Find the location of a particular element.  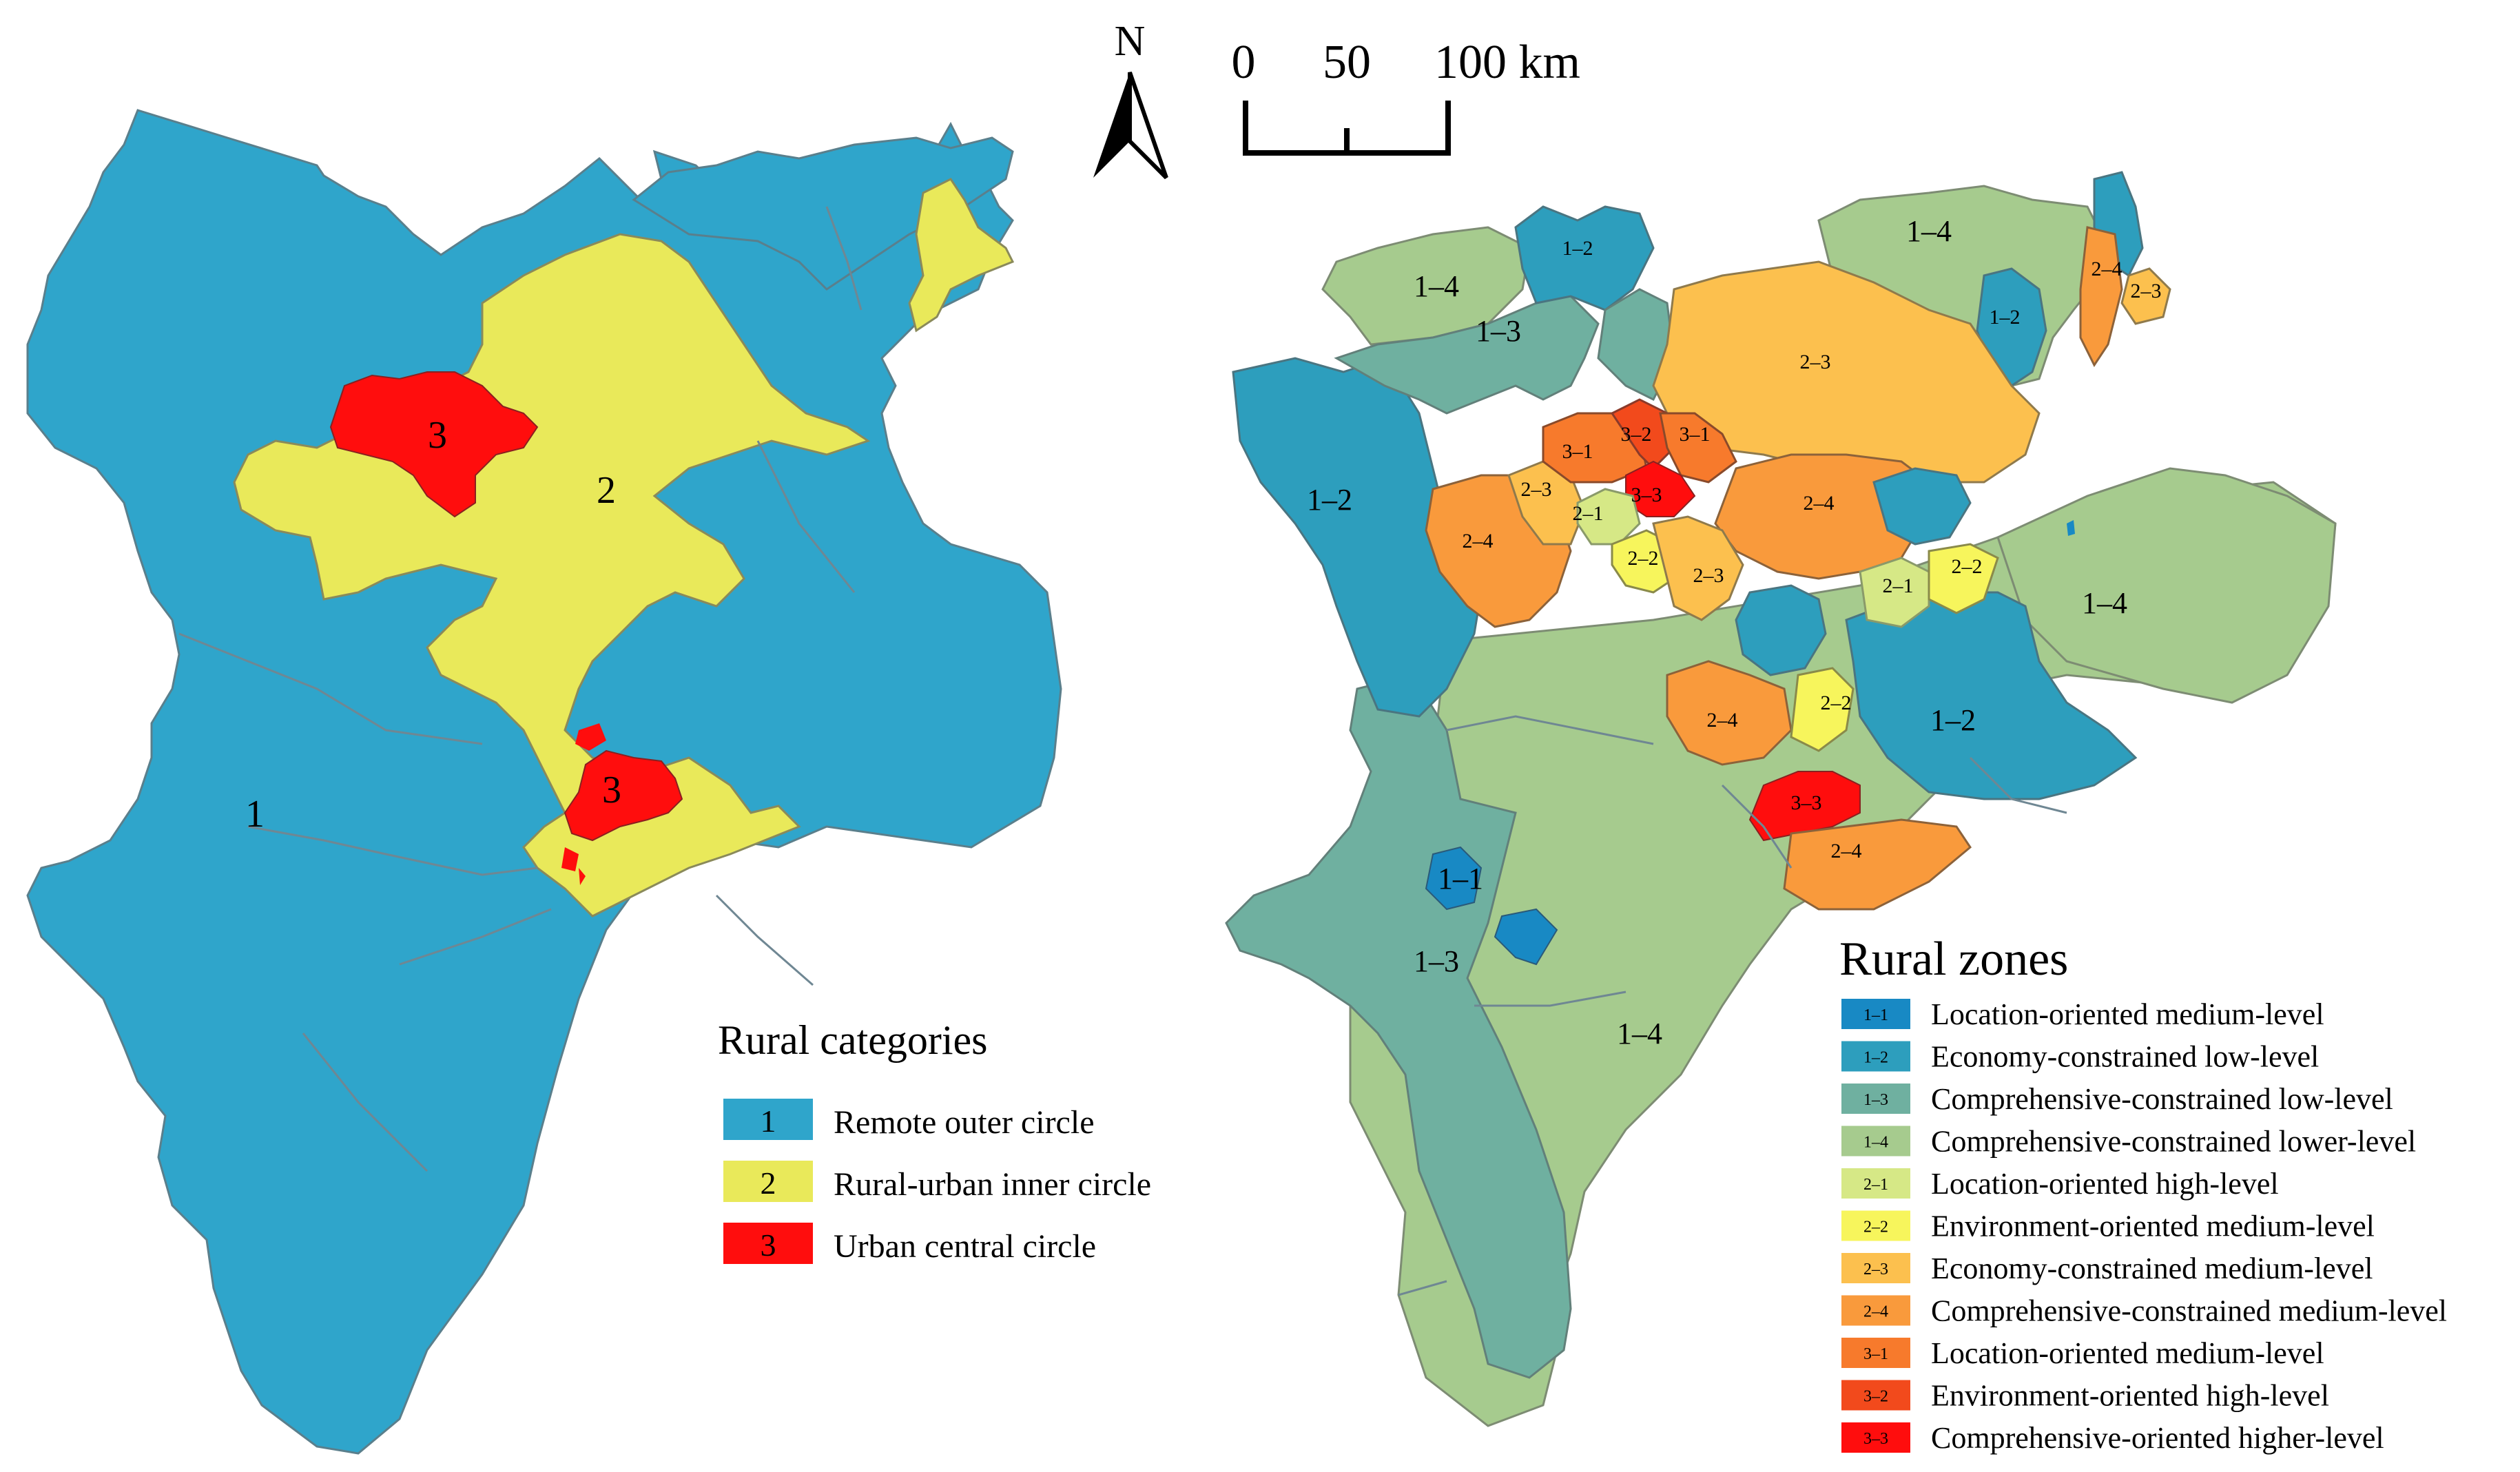

right-label-23: 2–2 is located at coordinates (1836, 703).